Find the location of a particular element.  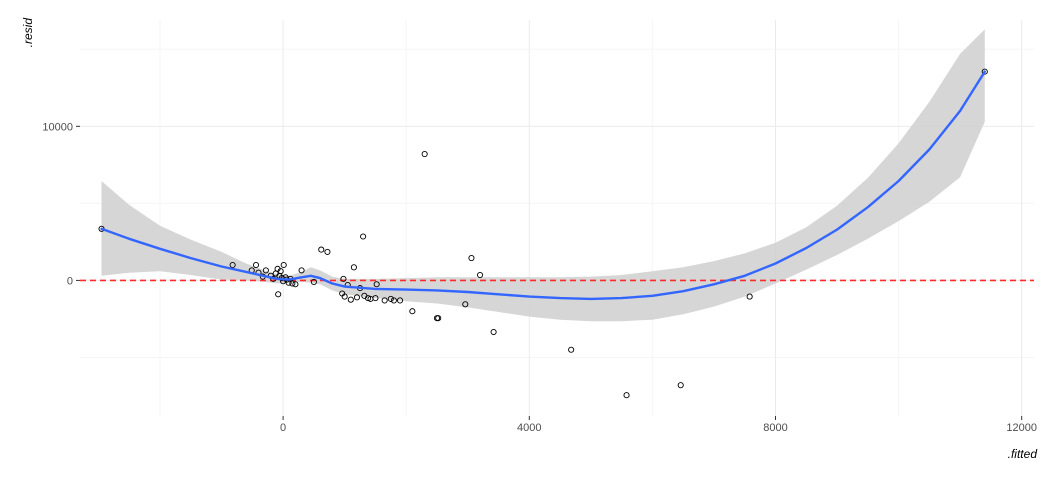

y-axis-title: .resid is located at coordinates (28, 33).